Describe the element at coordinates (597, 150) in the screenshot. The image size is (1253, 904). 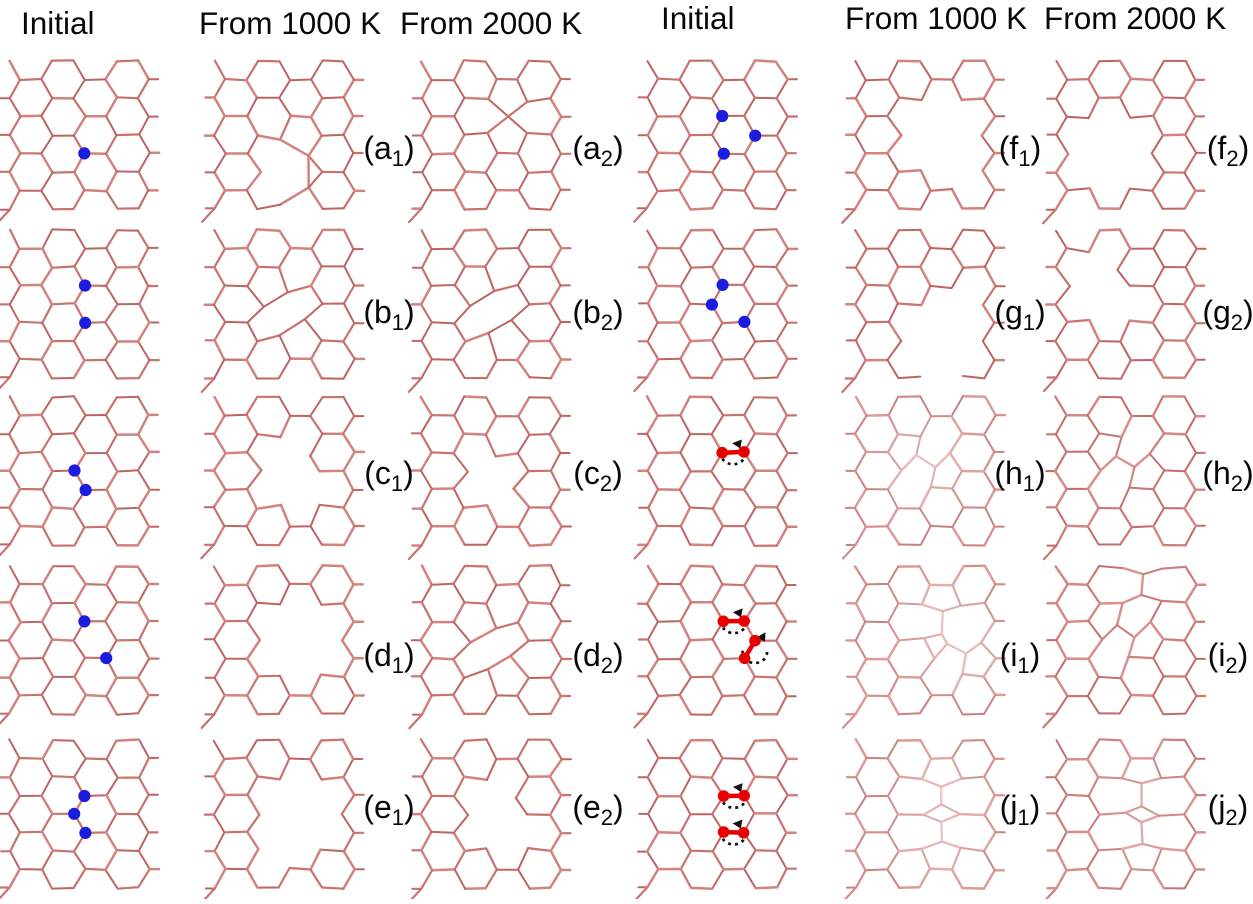
I see `svg-text: (a2)` at that location.